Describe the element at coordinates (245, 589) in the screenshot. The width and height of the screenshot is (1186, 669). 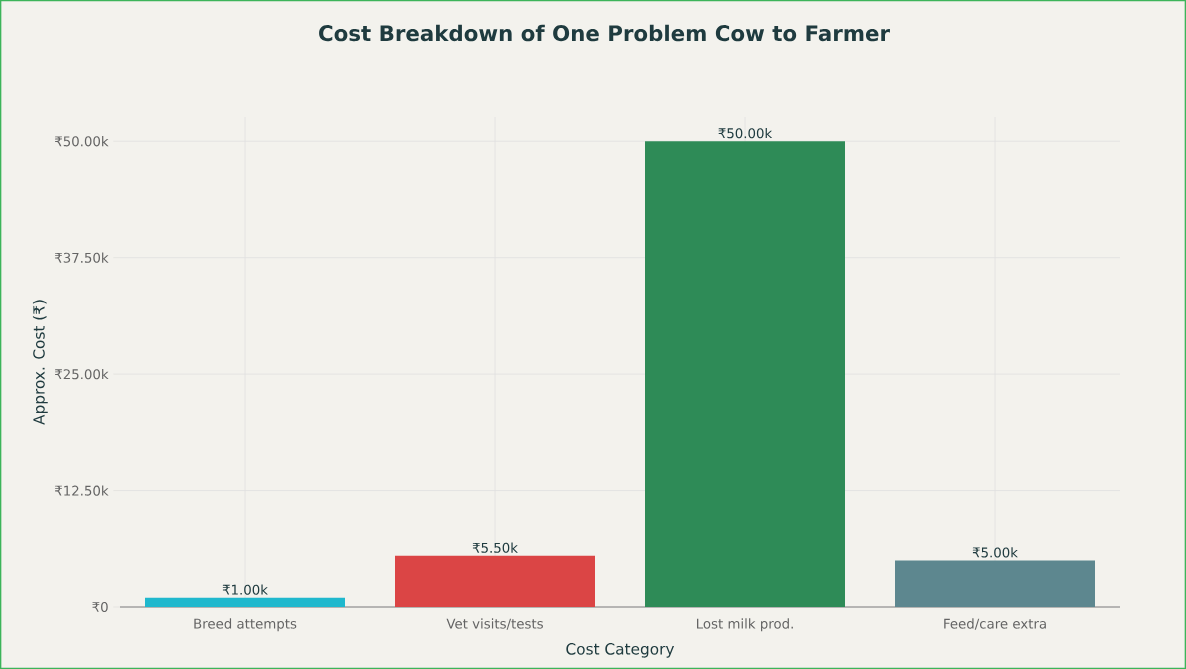
I see `data-label: ₹1.00k` at that location.